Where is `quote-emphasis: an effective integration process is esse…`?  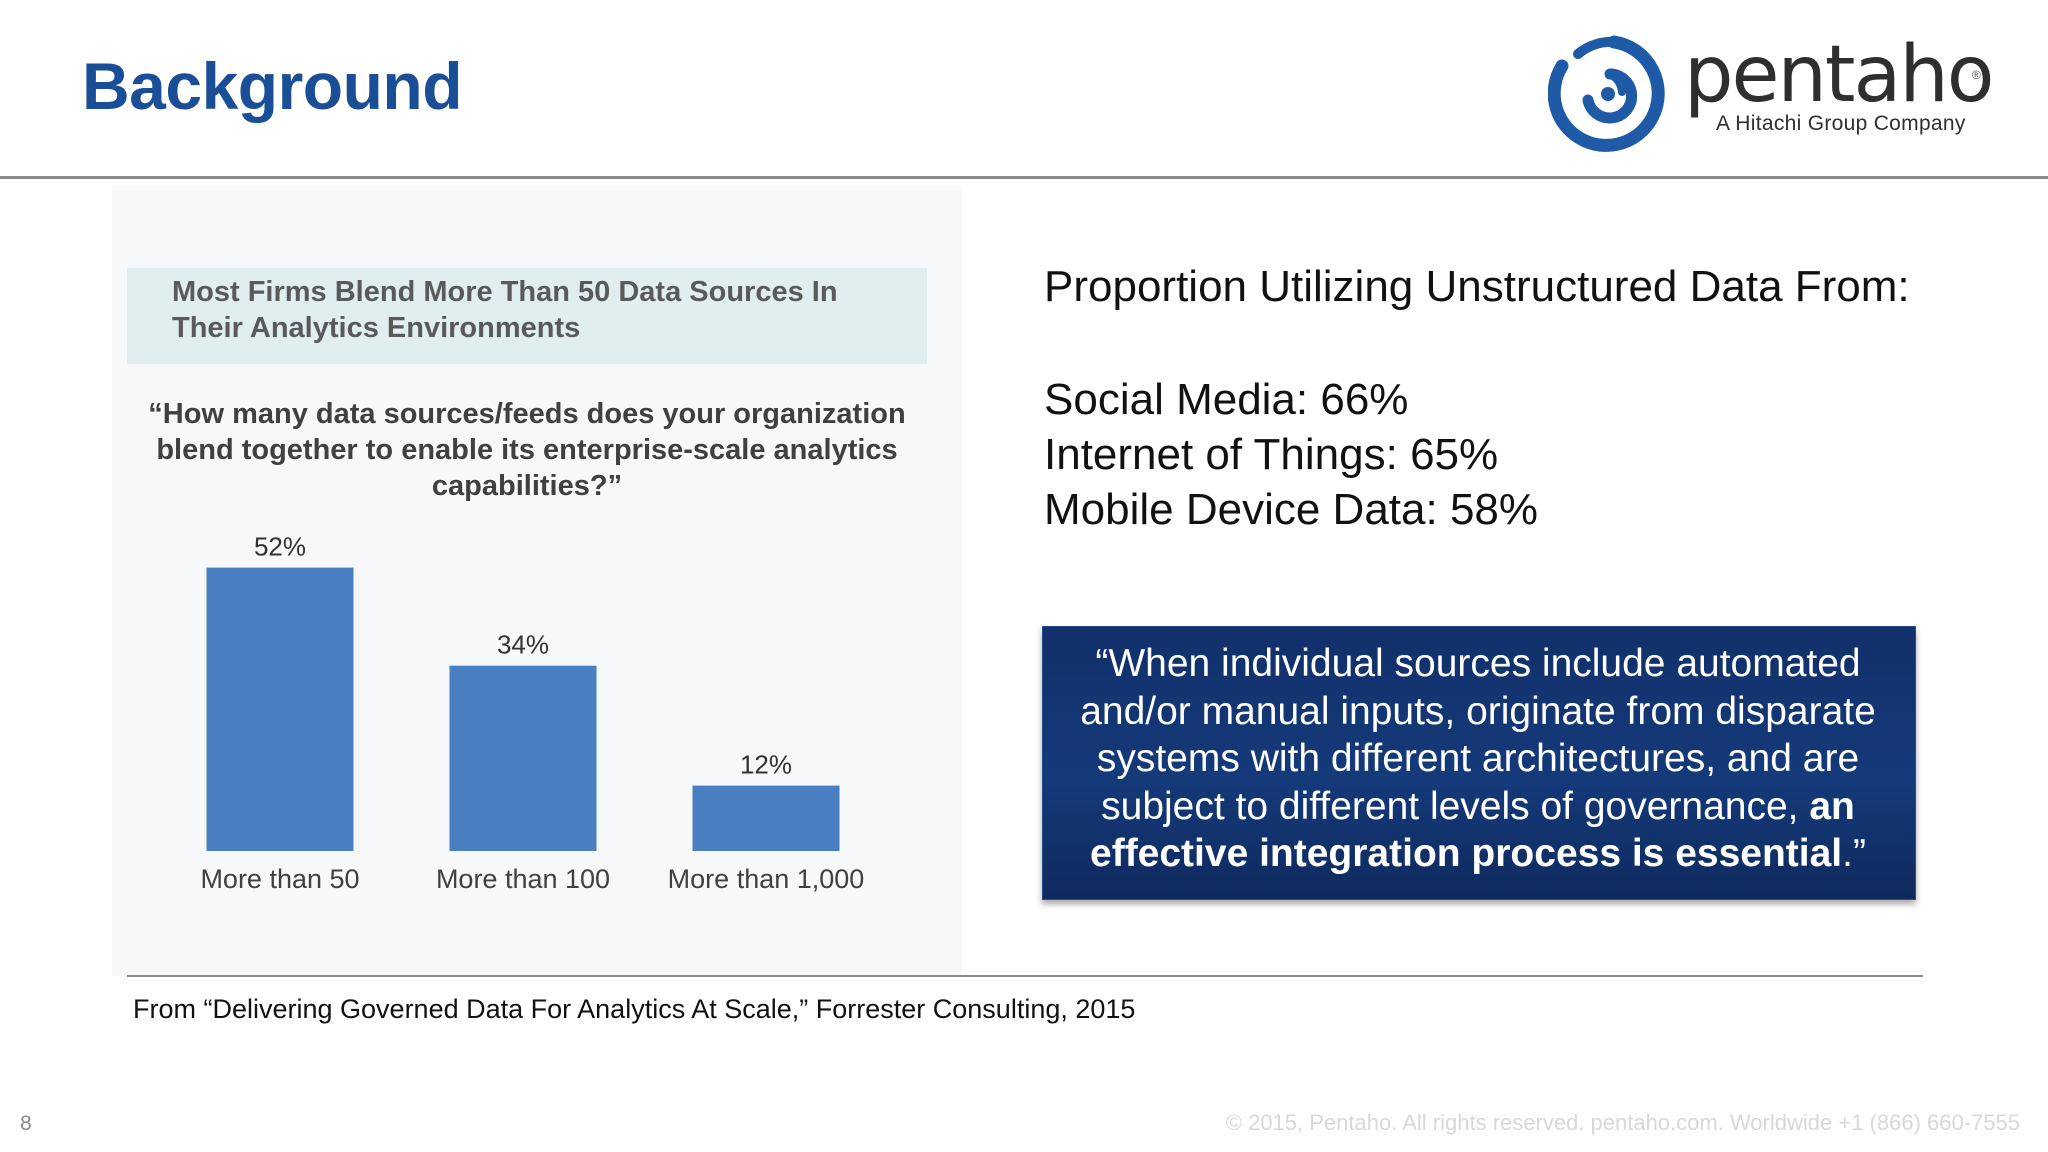 quote-emphasis: an effective integration process is esse… is located at coordinates (1472, 830).